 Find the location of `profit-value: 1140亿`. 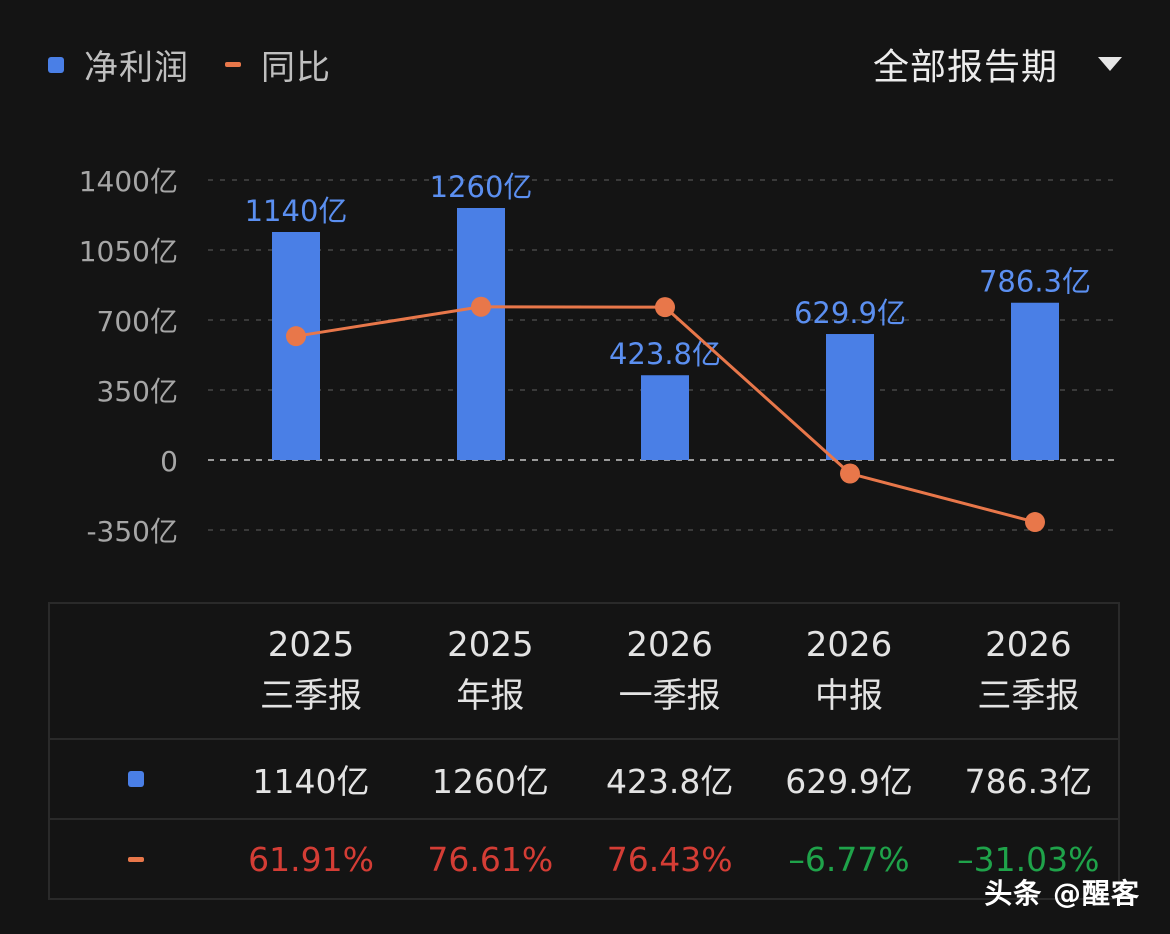

profit-value: 1140亿 is located at coordinates (311, 781).